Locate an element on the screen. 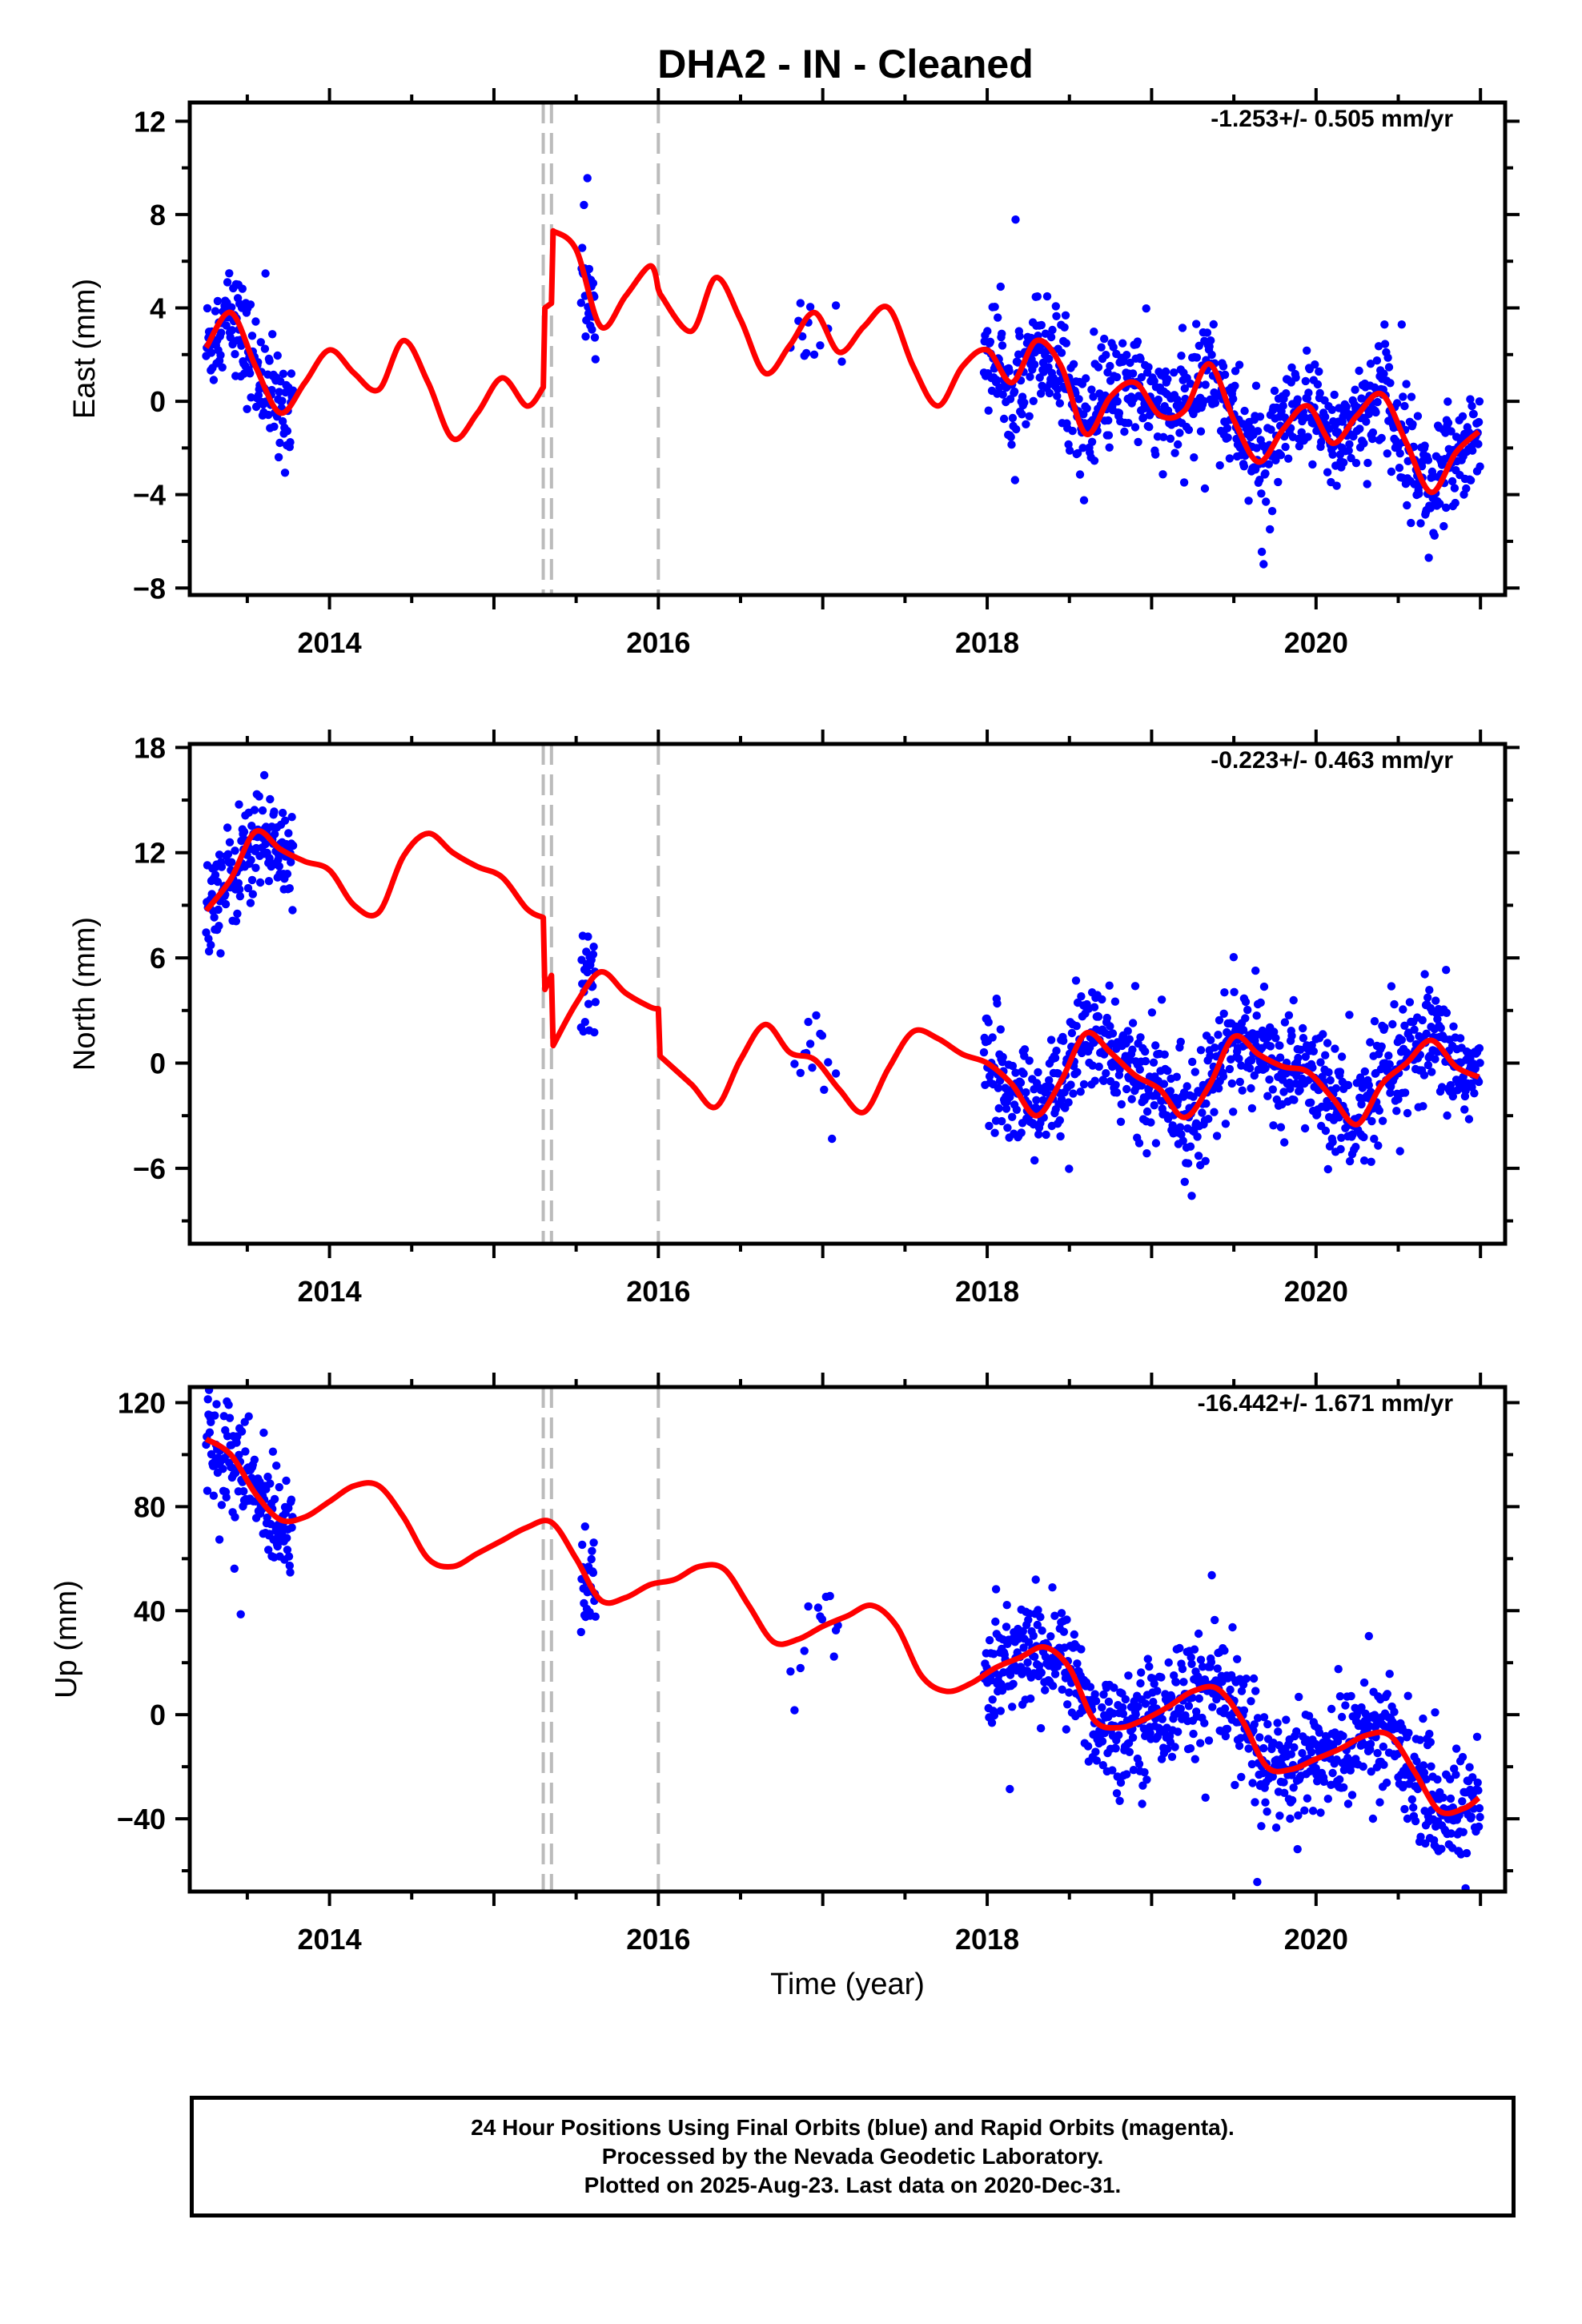 The width and height of the screenshot is (1582, 2324). y-tick-label: 4 is located at coordinates (158, 308).